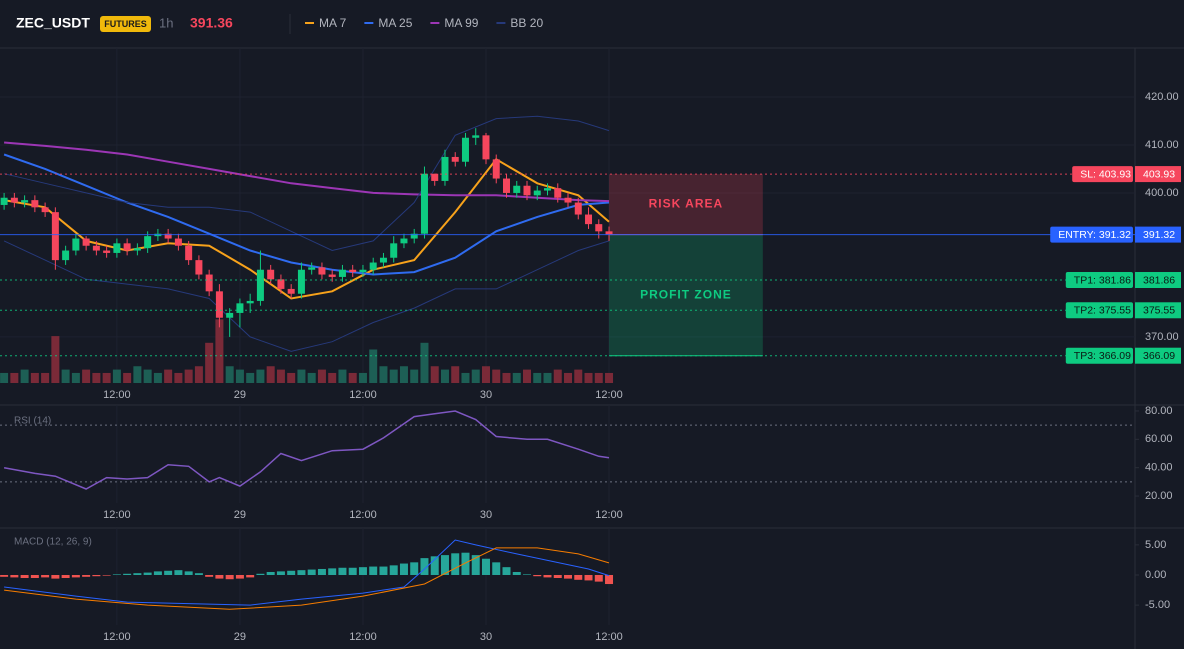  What do you see at coordinates (307, 578) in the screenshot?
I see `macd-line` at bounding box center [307, 578].